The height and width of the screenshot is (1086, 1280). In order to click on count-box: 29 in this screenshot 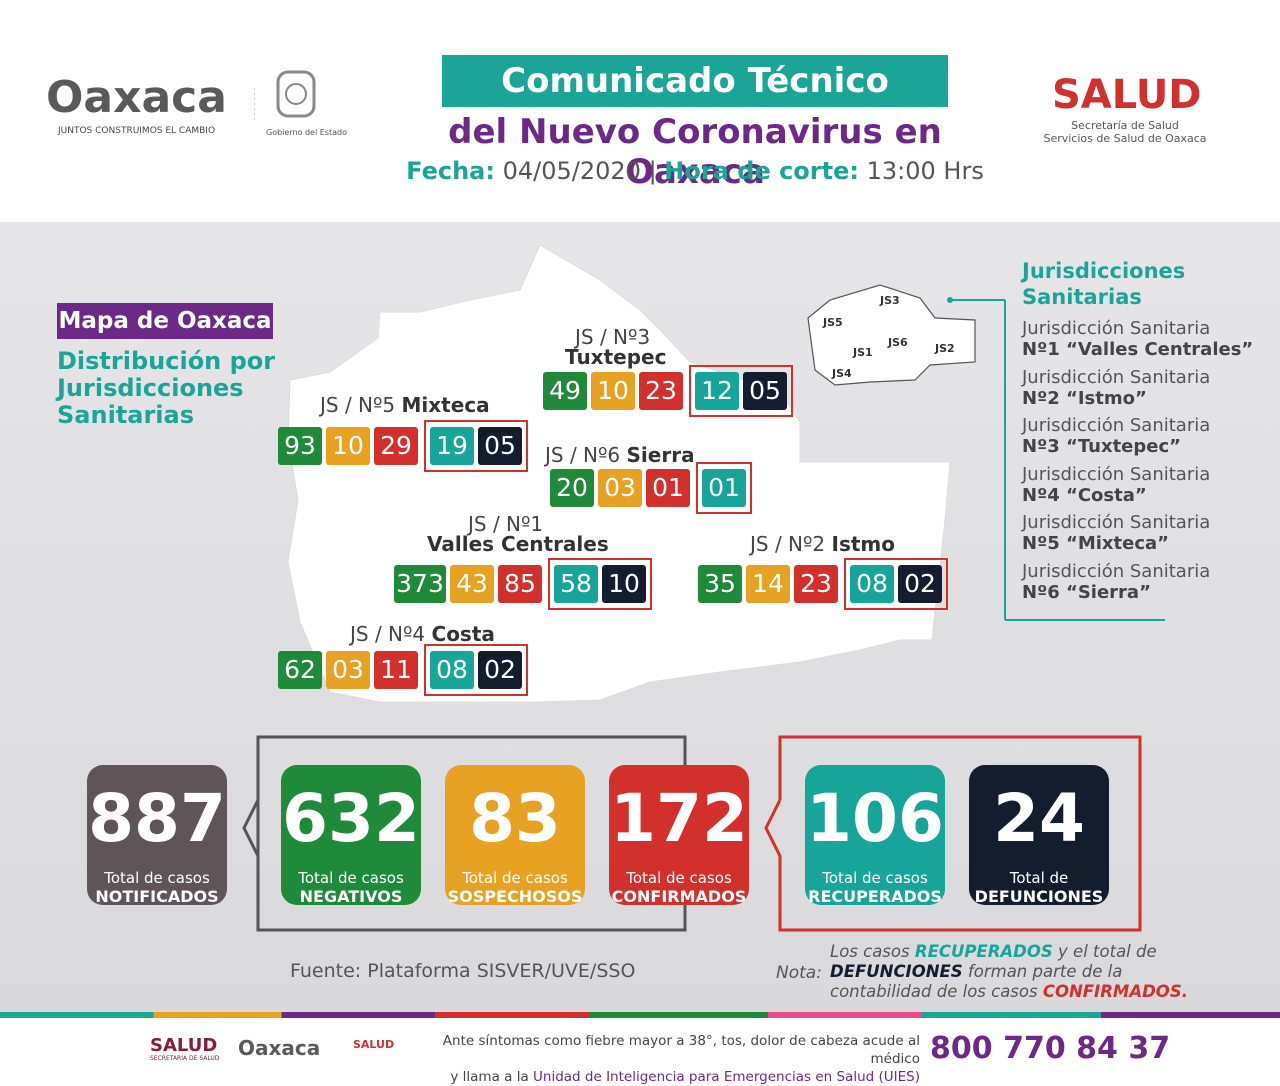, I will do `click(396, 446)`.